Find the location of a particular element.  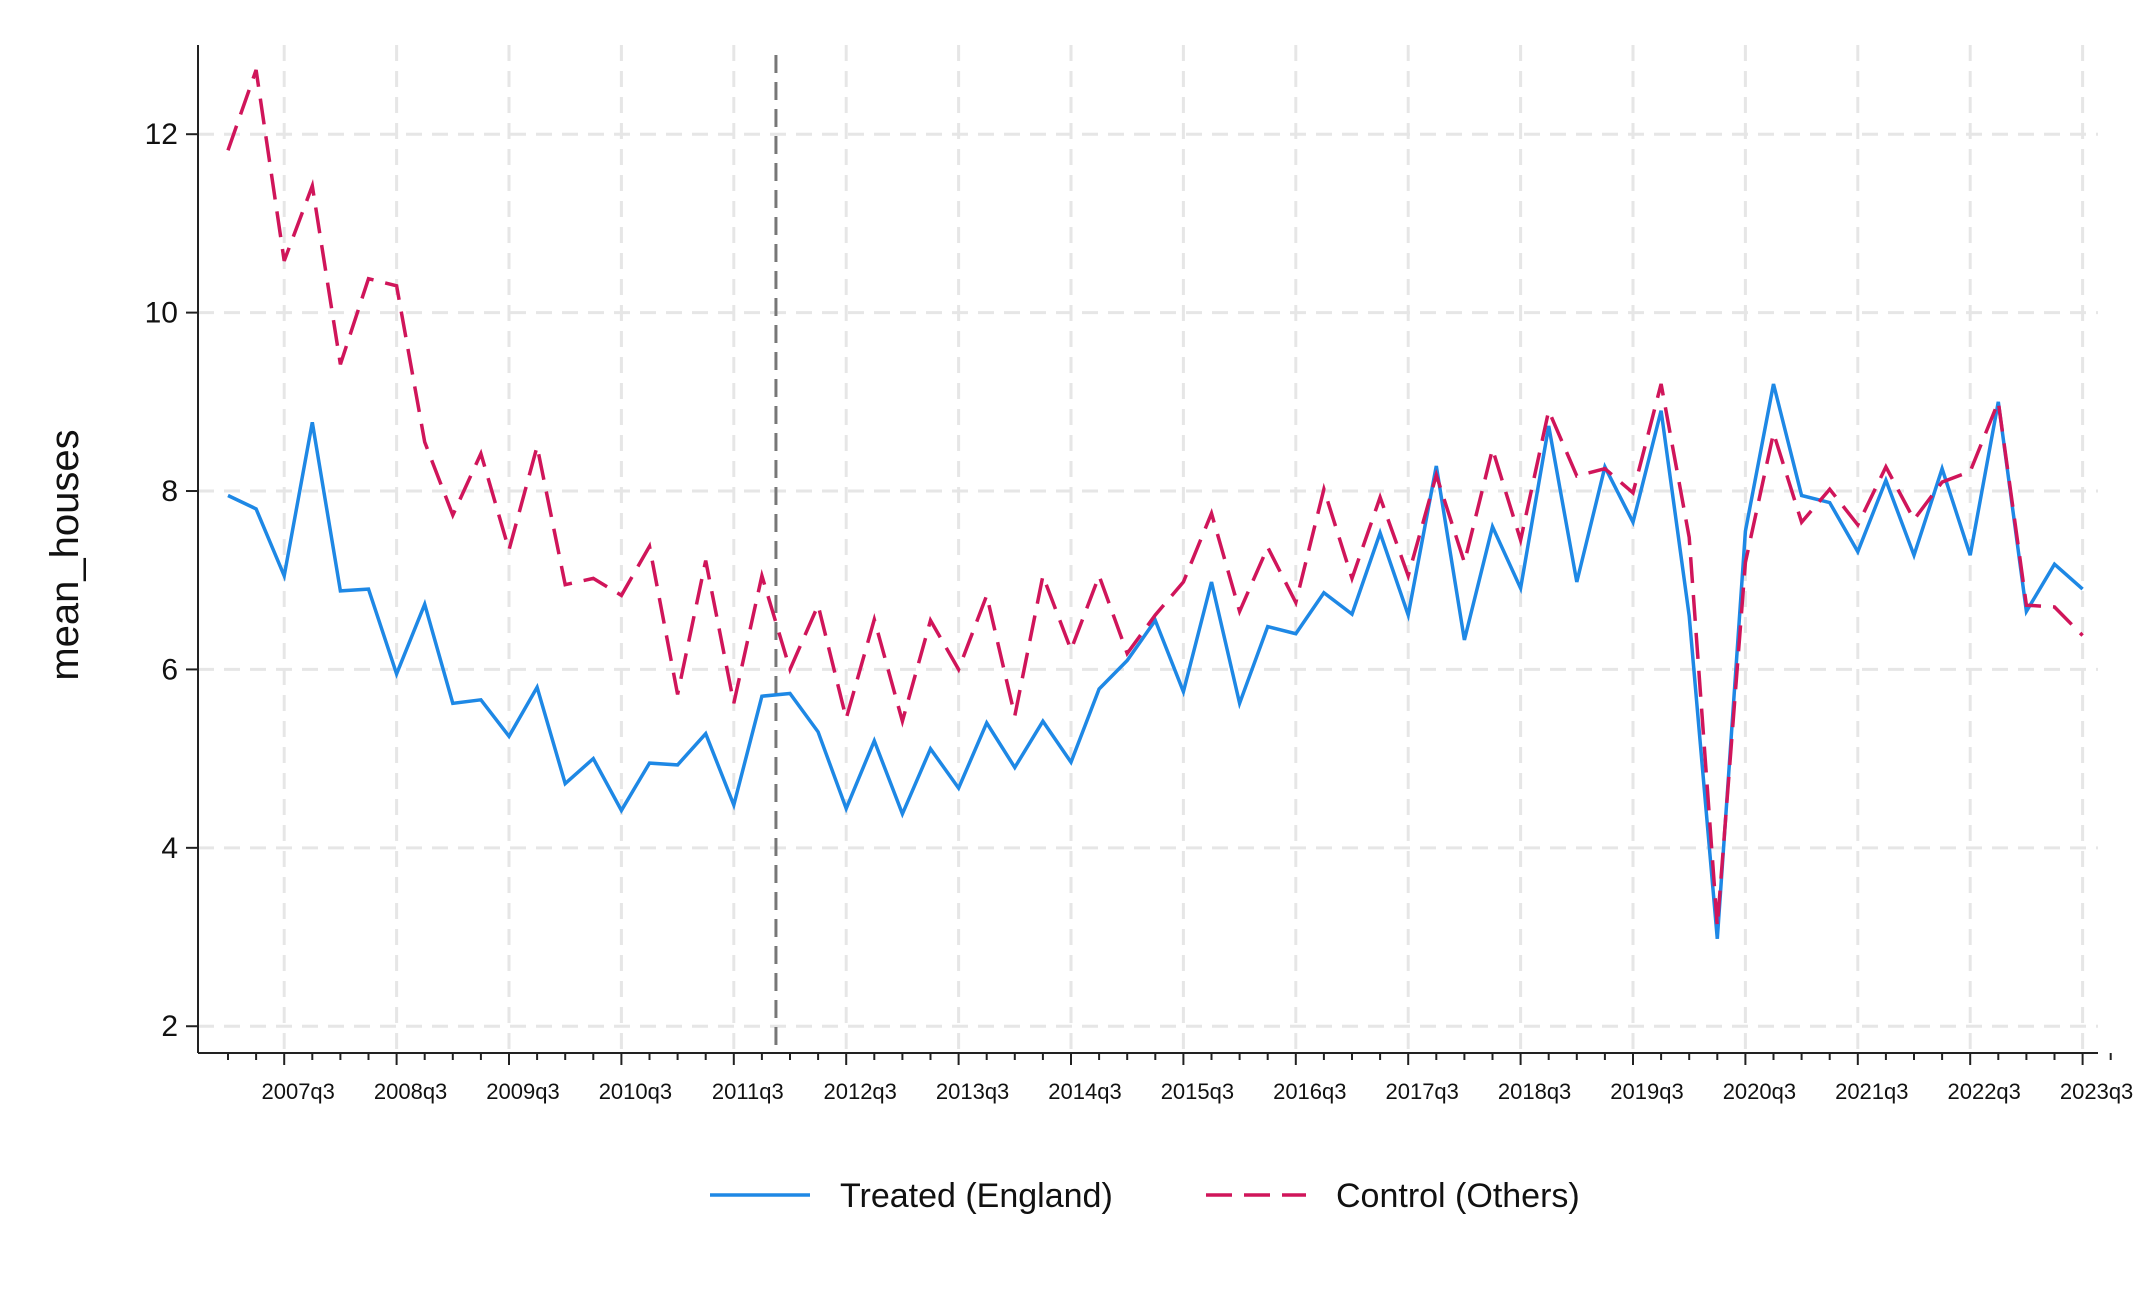

x-tick-label: 2009q3 is located at coordinates (522, 1091).